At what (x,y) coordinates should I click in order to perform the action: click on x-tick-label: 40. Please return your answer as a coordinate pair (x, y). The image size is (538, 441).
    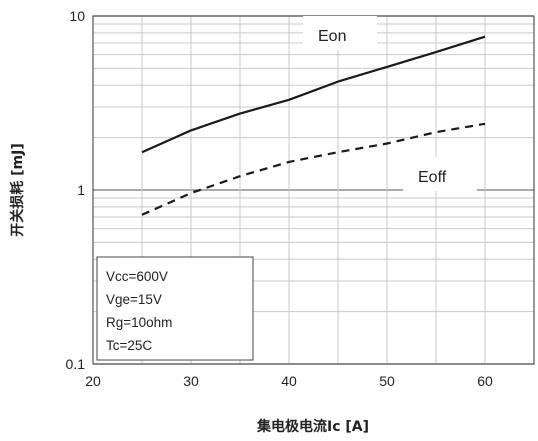
    Looking at the image, I should click on (289, 381).